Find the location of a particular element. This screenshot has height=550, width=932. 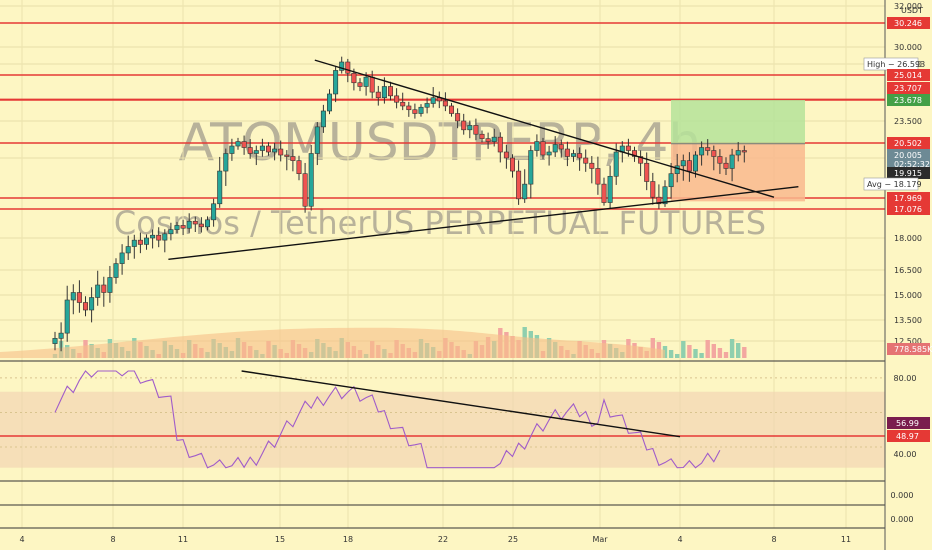

rsi-trendline is located at coordinates (461, 404).